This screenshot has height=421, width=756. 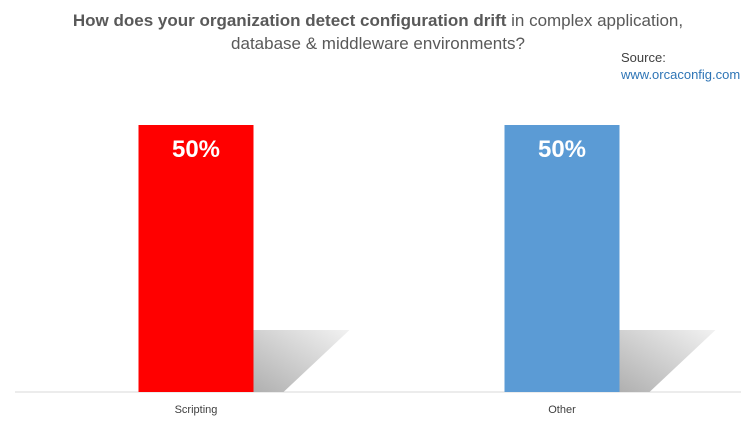 I want to click on chart-title-rest: in complex application,, so click(x=595, y=20).